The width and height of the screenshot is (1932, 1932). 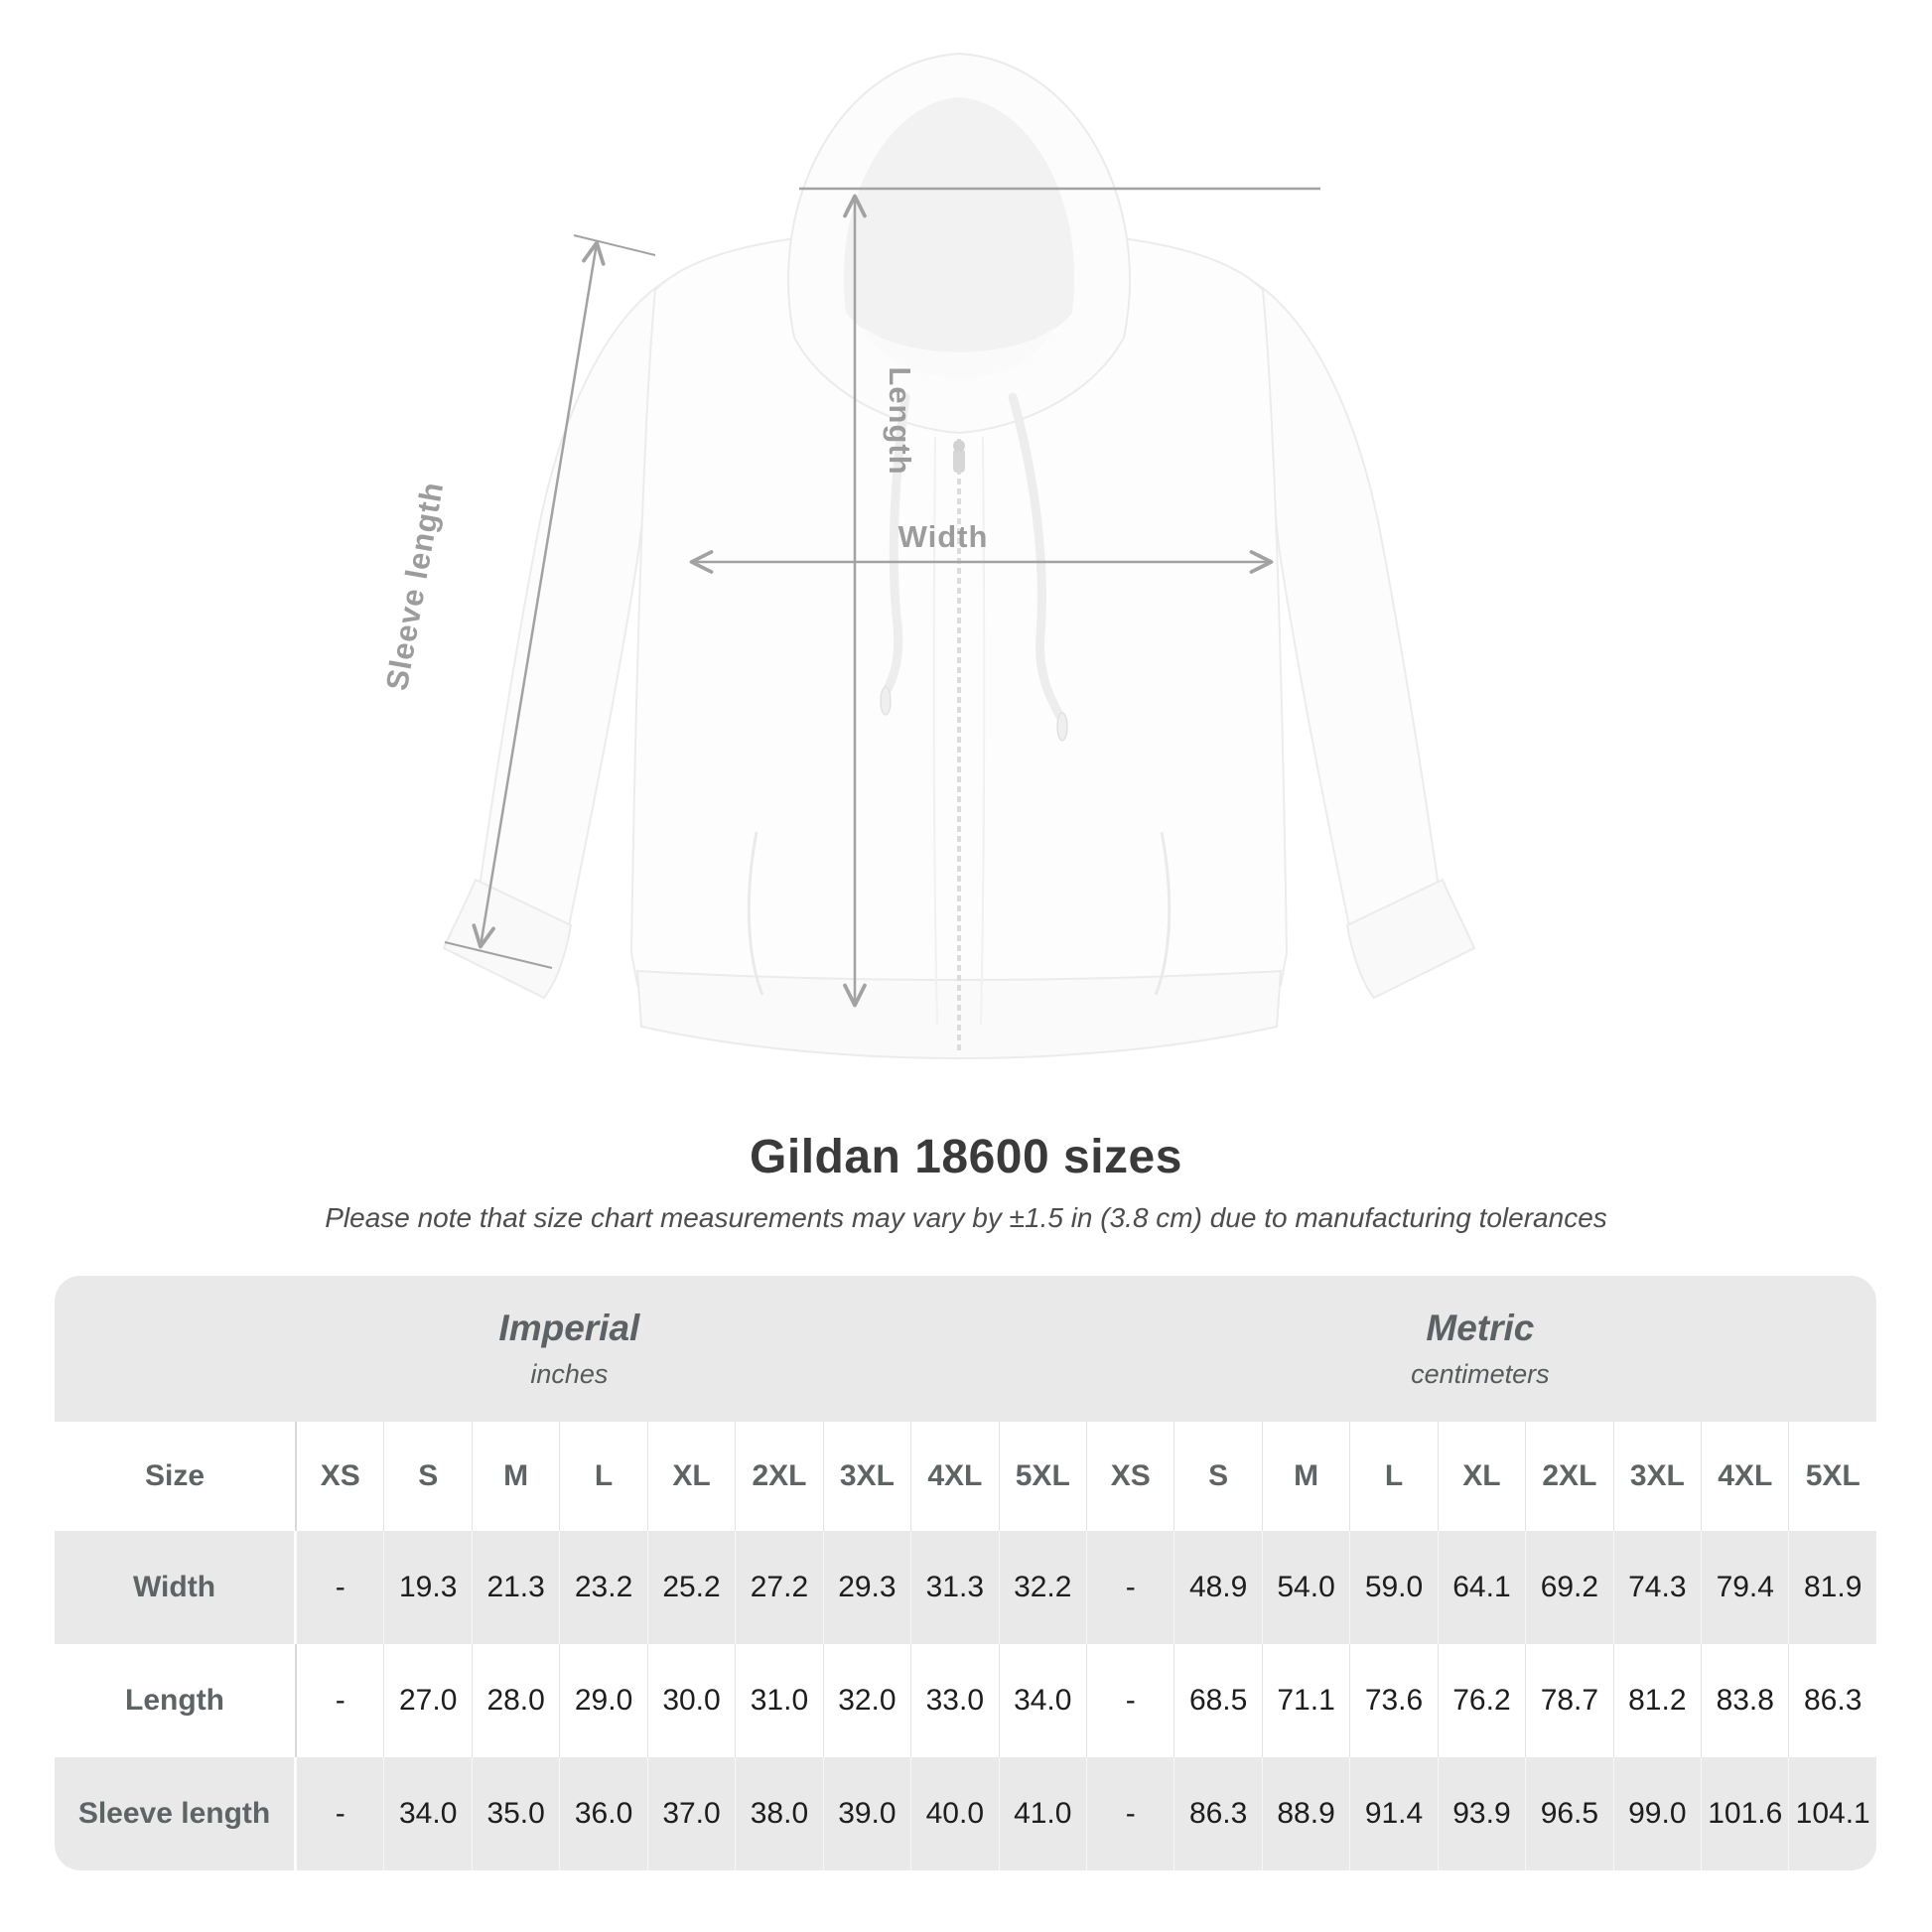 What do you see at coordinates (868, 1587) in the screenshot?
I see `measurement-value-imperial: 29.3` at bounding box center [868, 1587].